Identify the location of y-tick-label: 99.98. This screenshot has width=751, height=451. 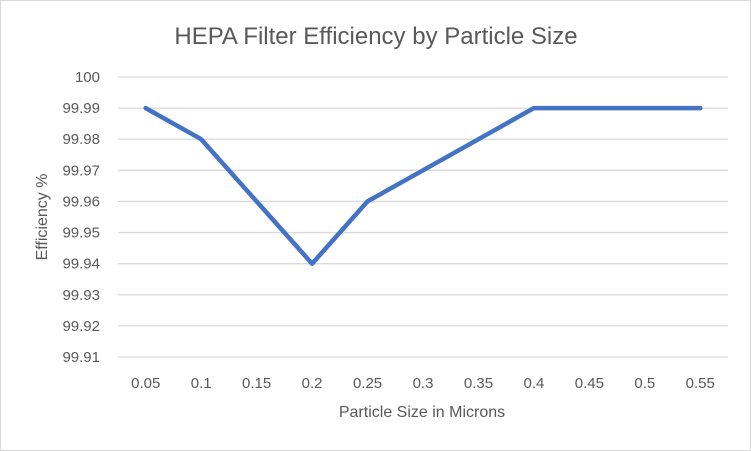
(81, 139).